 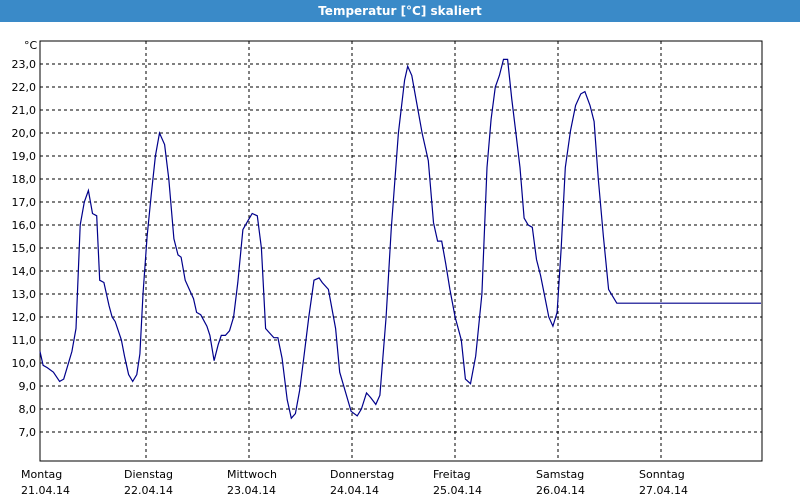 What do you see at coordinates (28, 432) in the screenshot?
I see `y-tick-label: 7,0` at bounding box center [28, 432].